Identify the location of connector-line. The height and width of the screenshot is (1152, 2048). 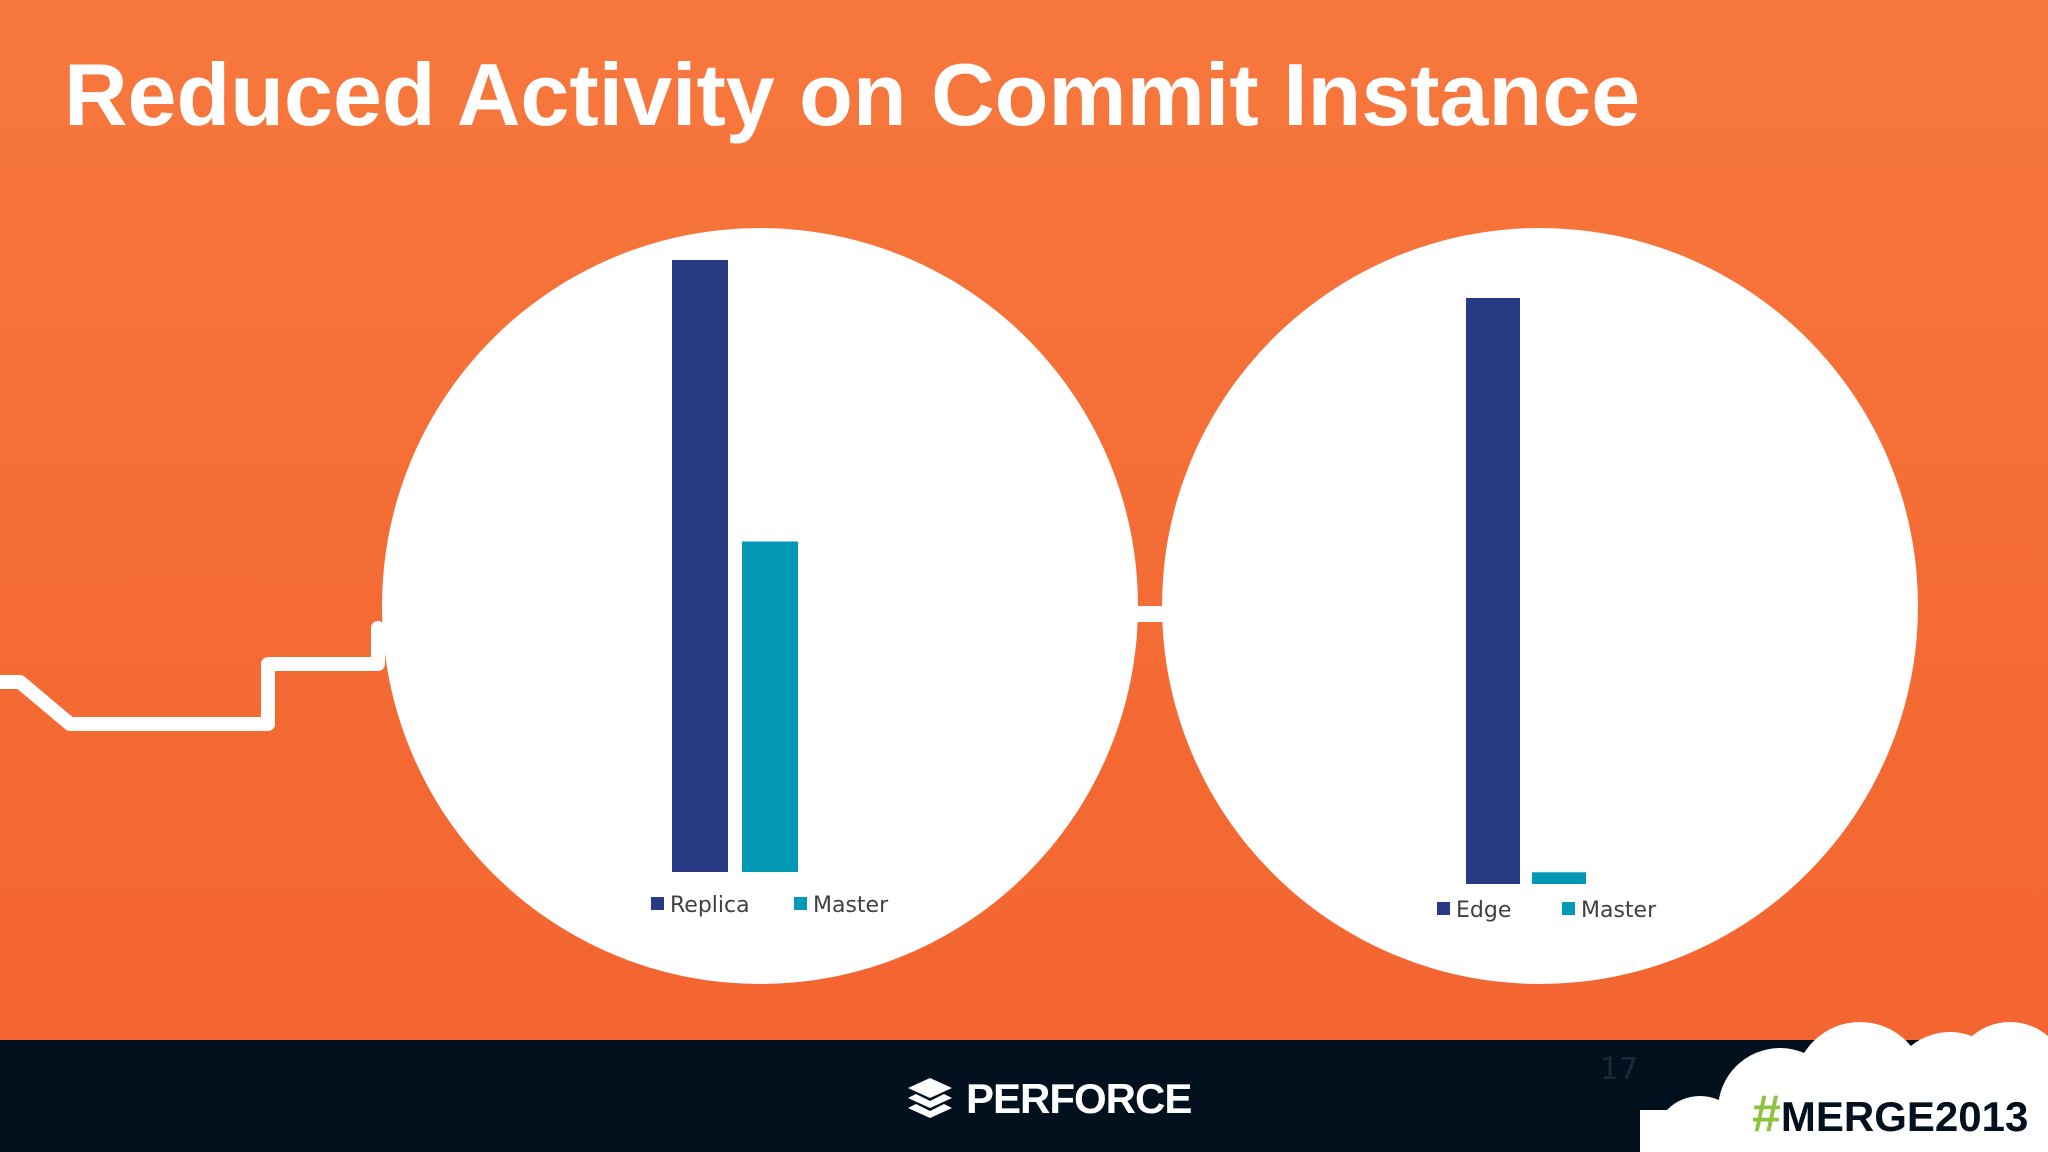
(192, 676).